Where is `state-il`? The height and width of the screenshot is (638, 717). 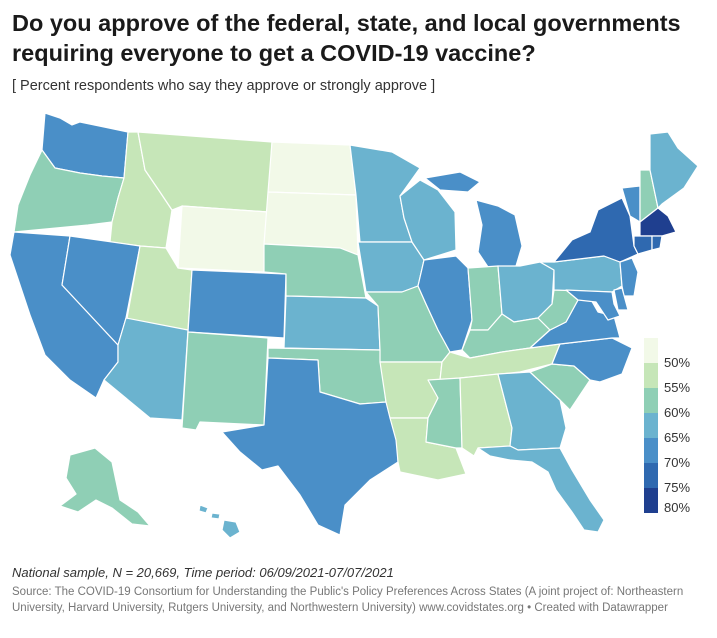 state-il is located at coordinates (445, 304).